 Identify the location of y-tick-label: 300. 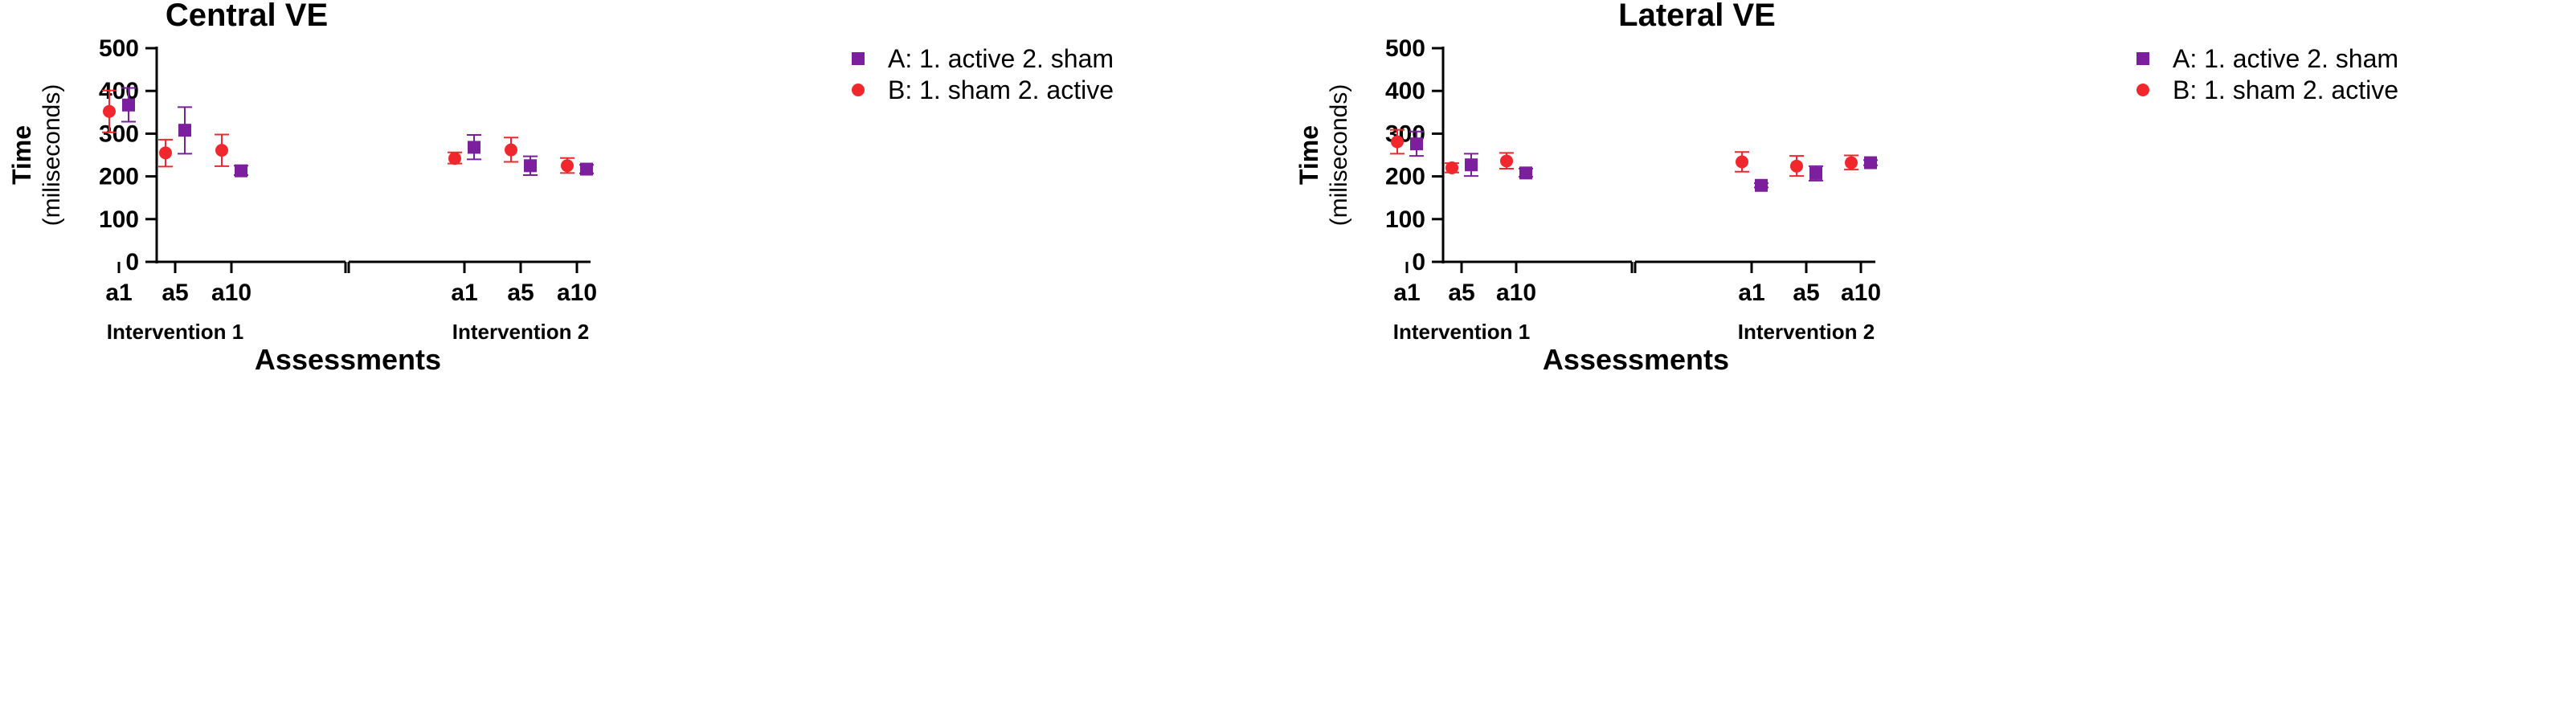
(119, 133).